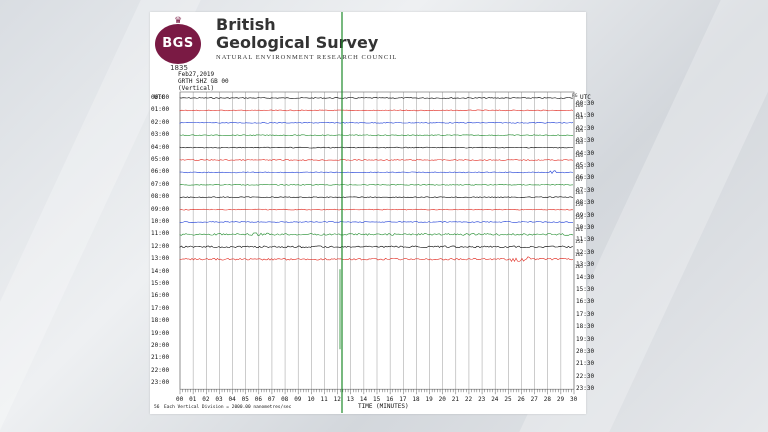 Image resolution: width=768 pixels, height=432 pixels. I want to click on range-value: 162, so click(579, 255).